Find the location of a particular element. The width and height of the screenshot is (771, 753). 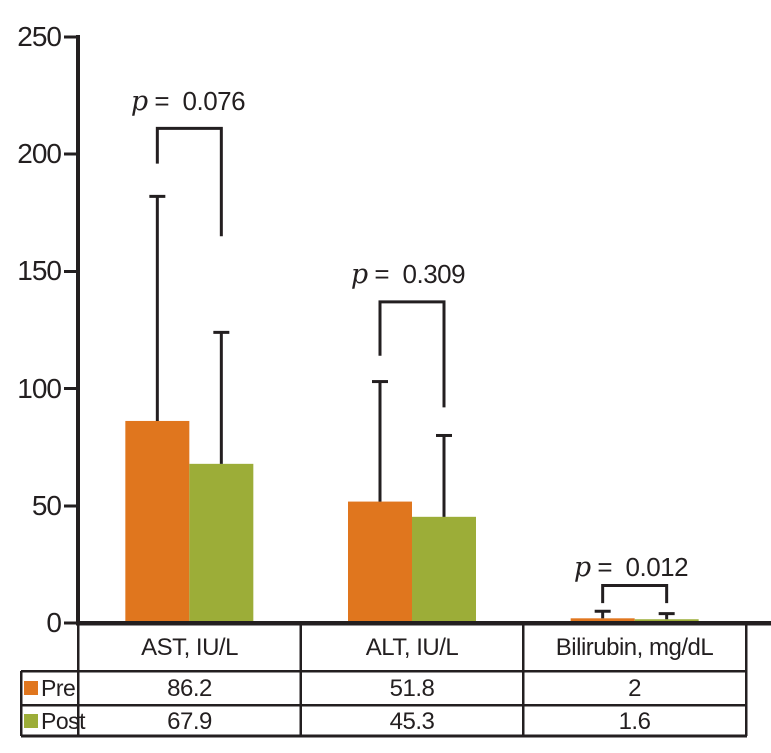

legend-swatch-post is located at coordinates (31, 721).